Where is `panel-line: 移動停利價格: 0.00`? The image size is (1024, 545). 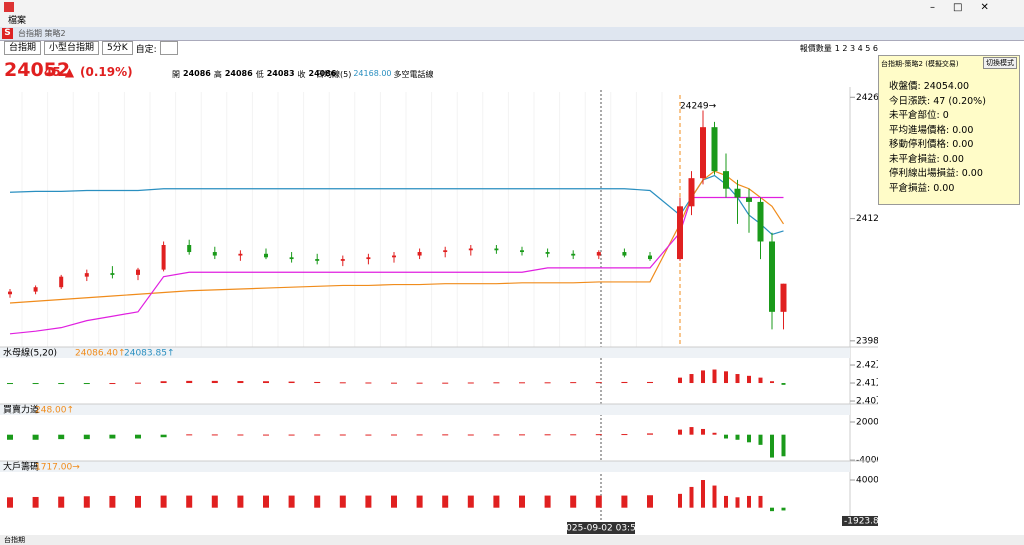
panel-line: 移動停利價格: 0.00 is located at coordinates (931, 144).